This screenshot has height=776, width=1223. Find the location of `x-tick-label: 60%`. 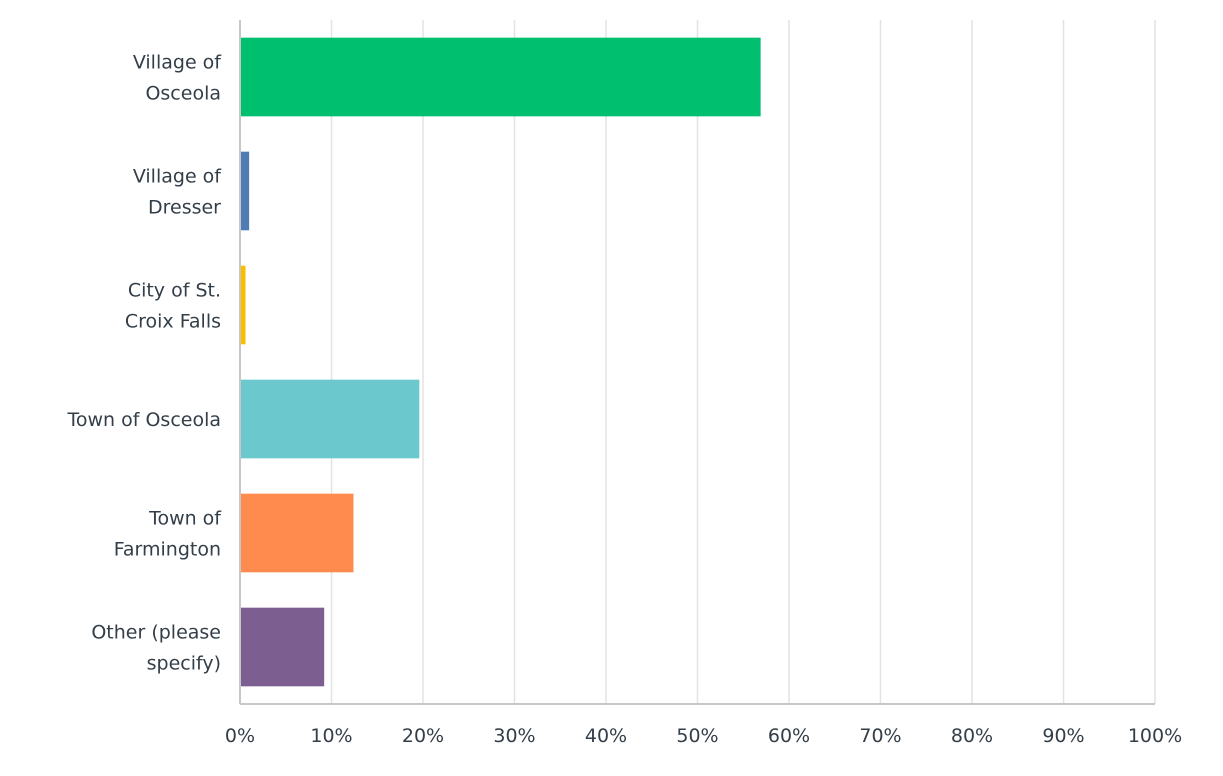

x-tick-label: 60% is located at coordinates (789, 736).